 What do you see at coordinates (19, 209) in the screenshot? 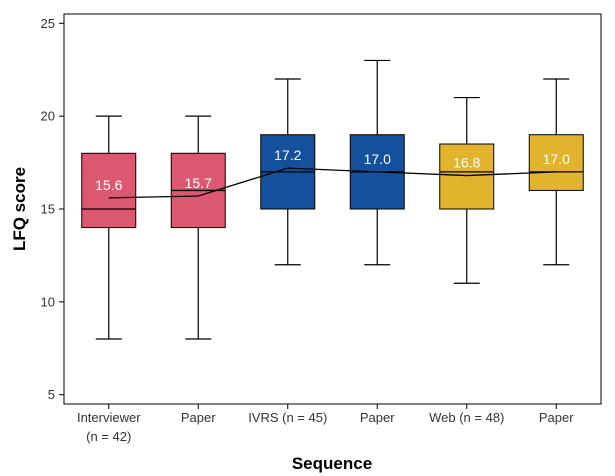
I see `y-axis-title: LFQ score` at bounding box center [19, 209].